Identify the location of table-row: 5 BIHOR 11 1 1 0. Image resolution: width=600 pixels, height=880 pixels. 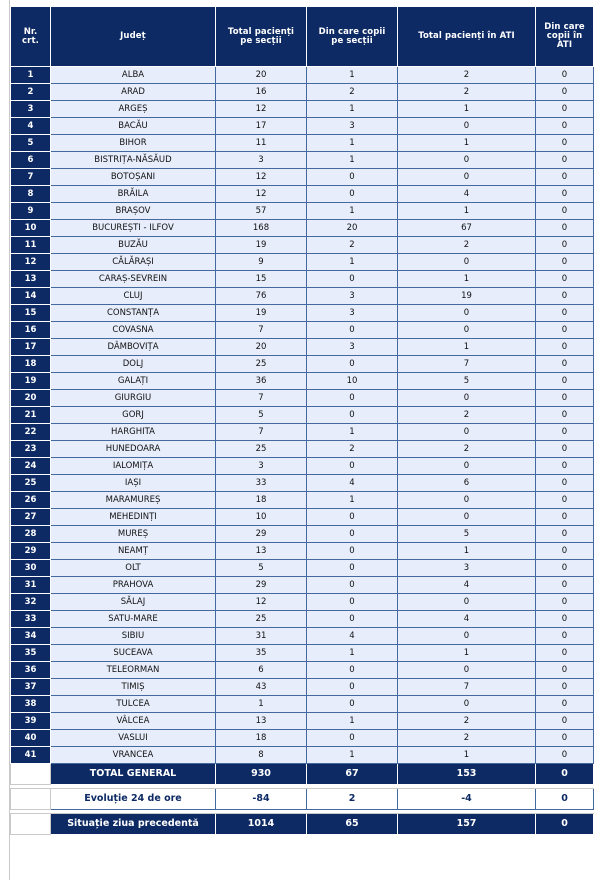
(302, 143).